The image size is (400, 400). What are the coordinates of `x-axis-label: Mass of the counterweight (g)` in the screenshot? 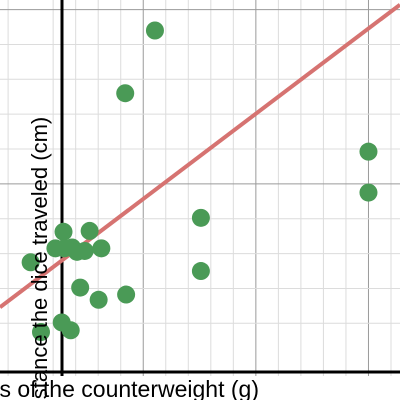 It's located at (129, 388).